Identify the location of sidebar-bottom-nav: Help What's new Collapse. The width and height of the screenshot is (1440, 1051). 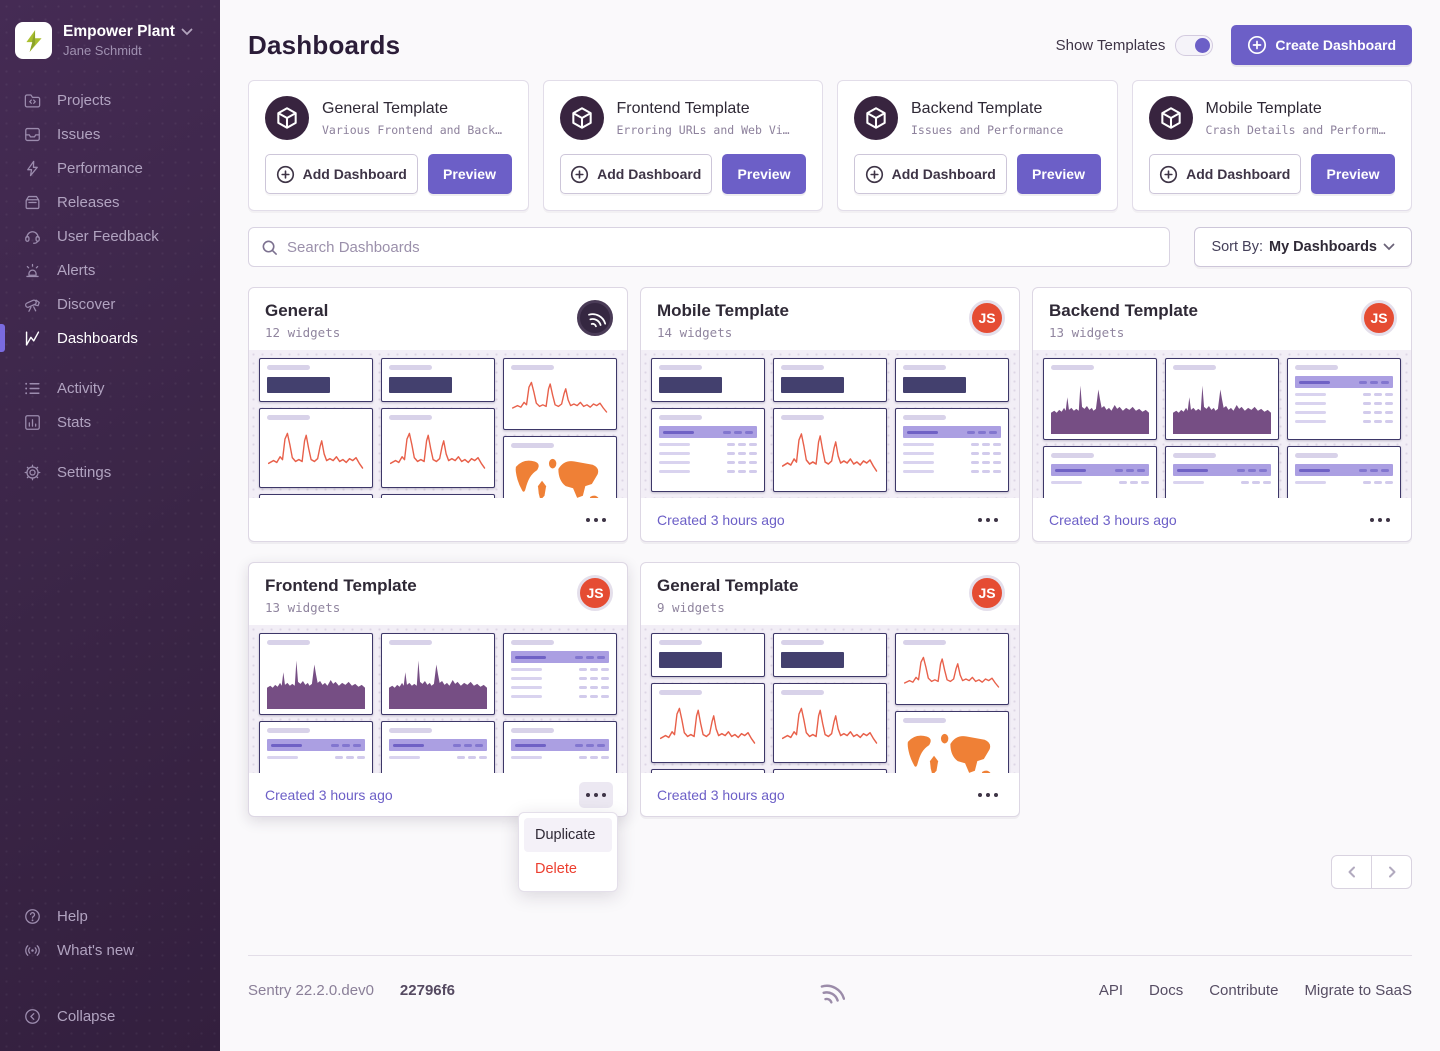
(110, 966).